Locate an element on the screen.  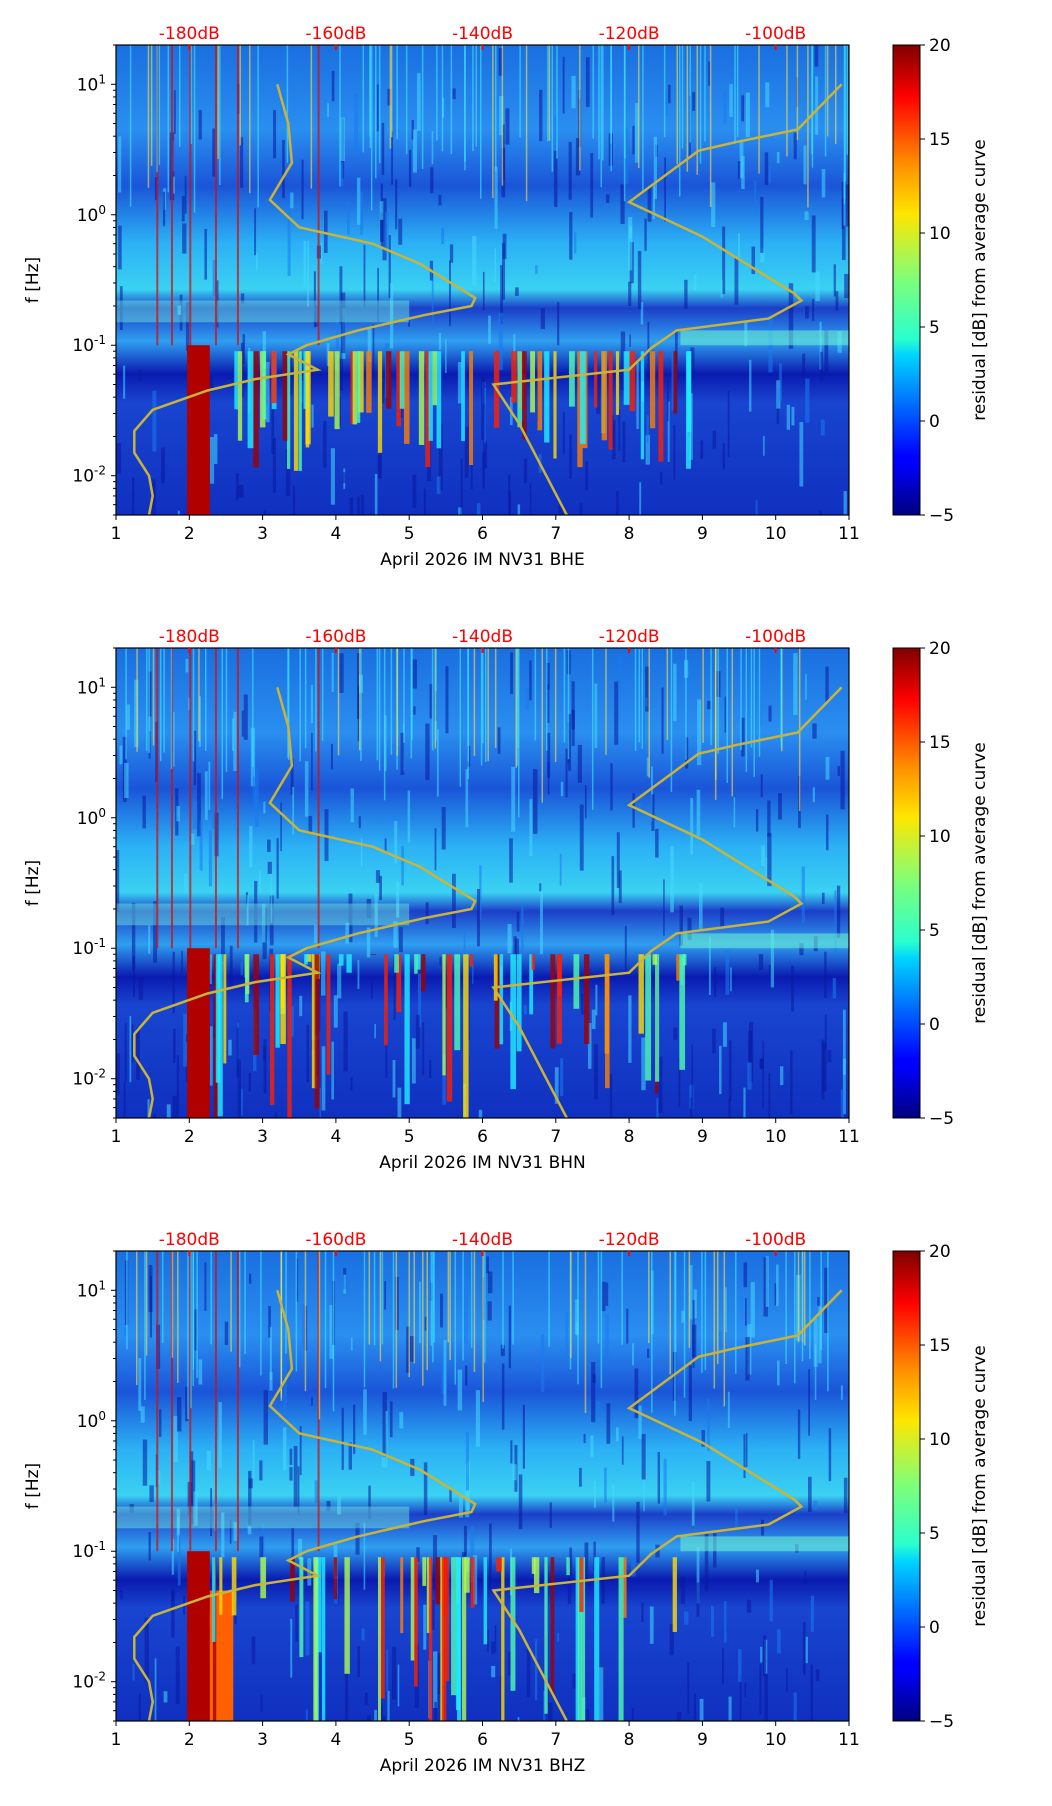
y-tick-label: 10⁻¹ is located at coordinates (89, 344).